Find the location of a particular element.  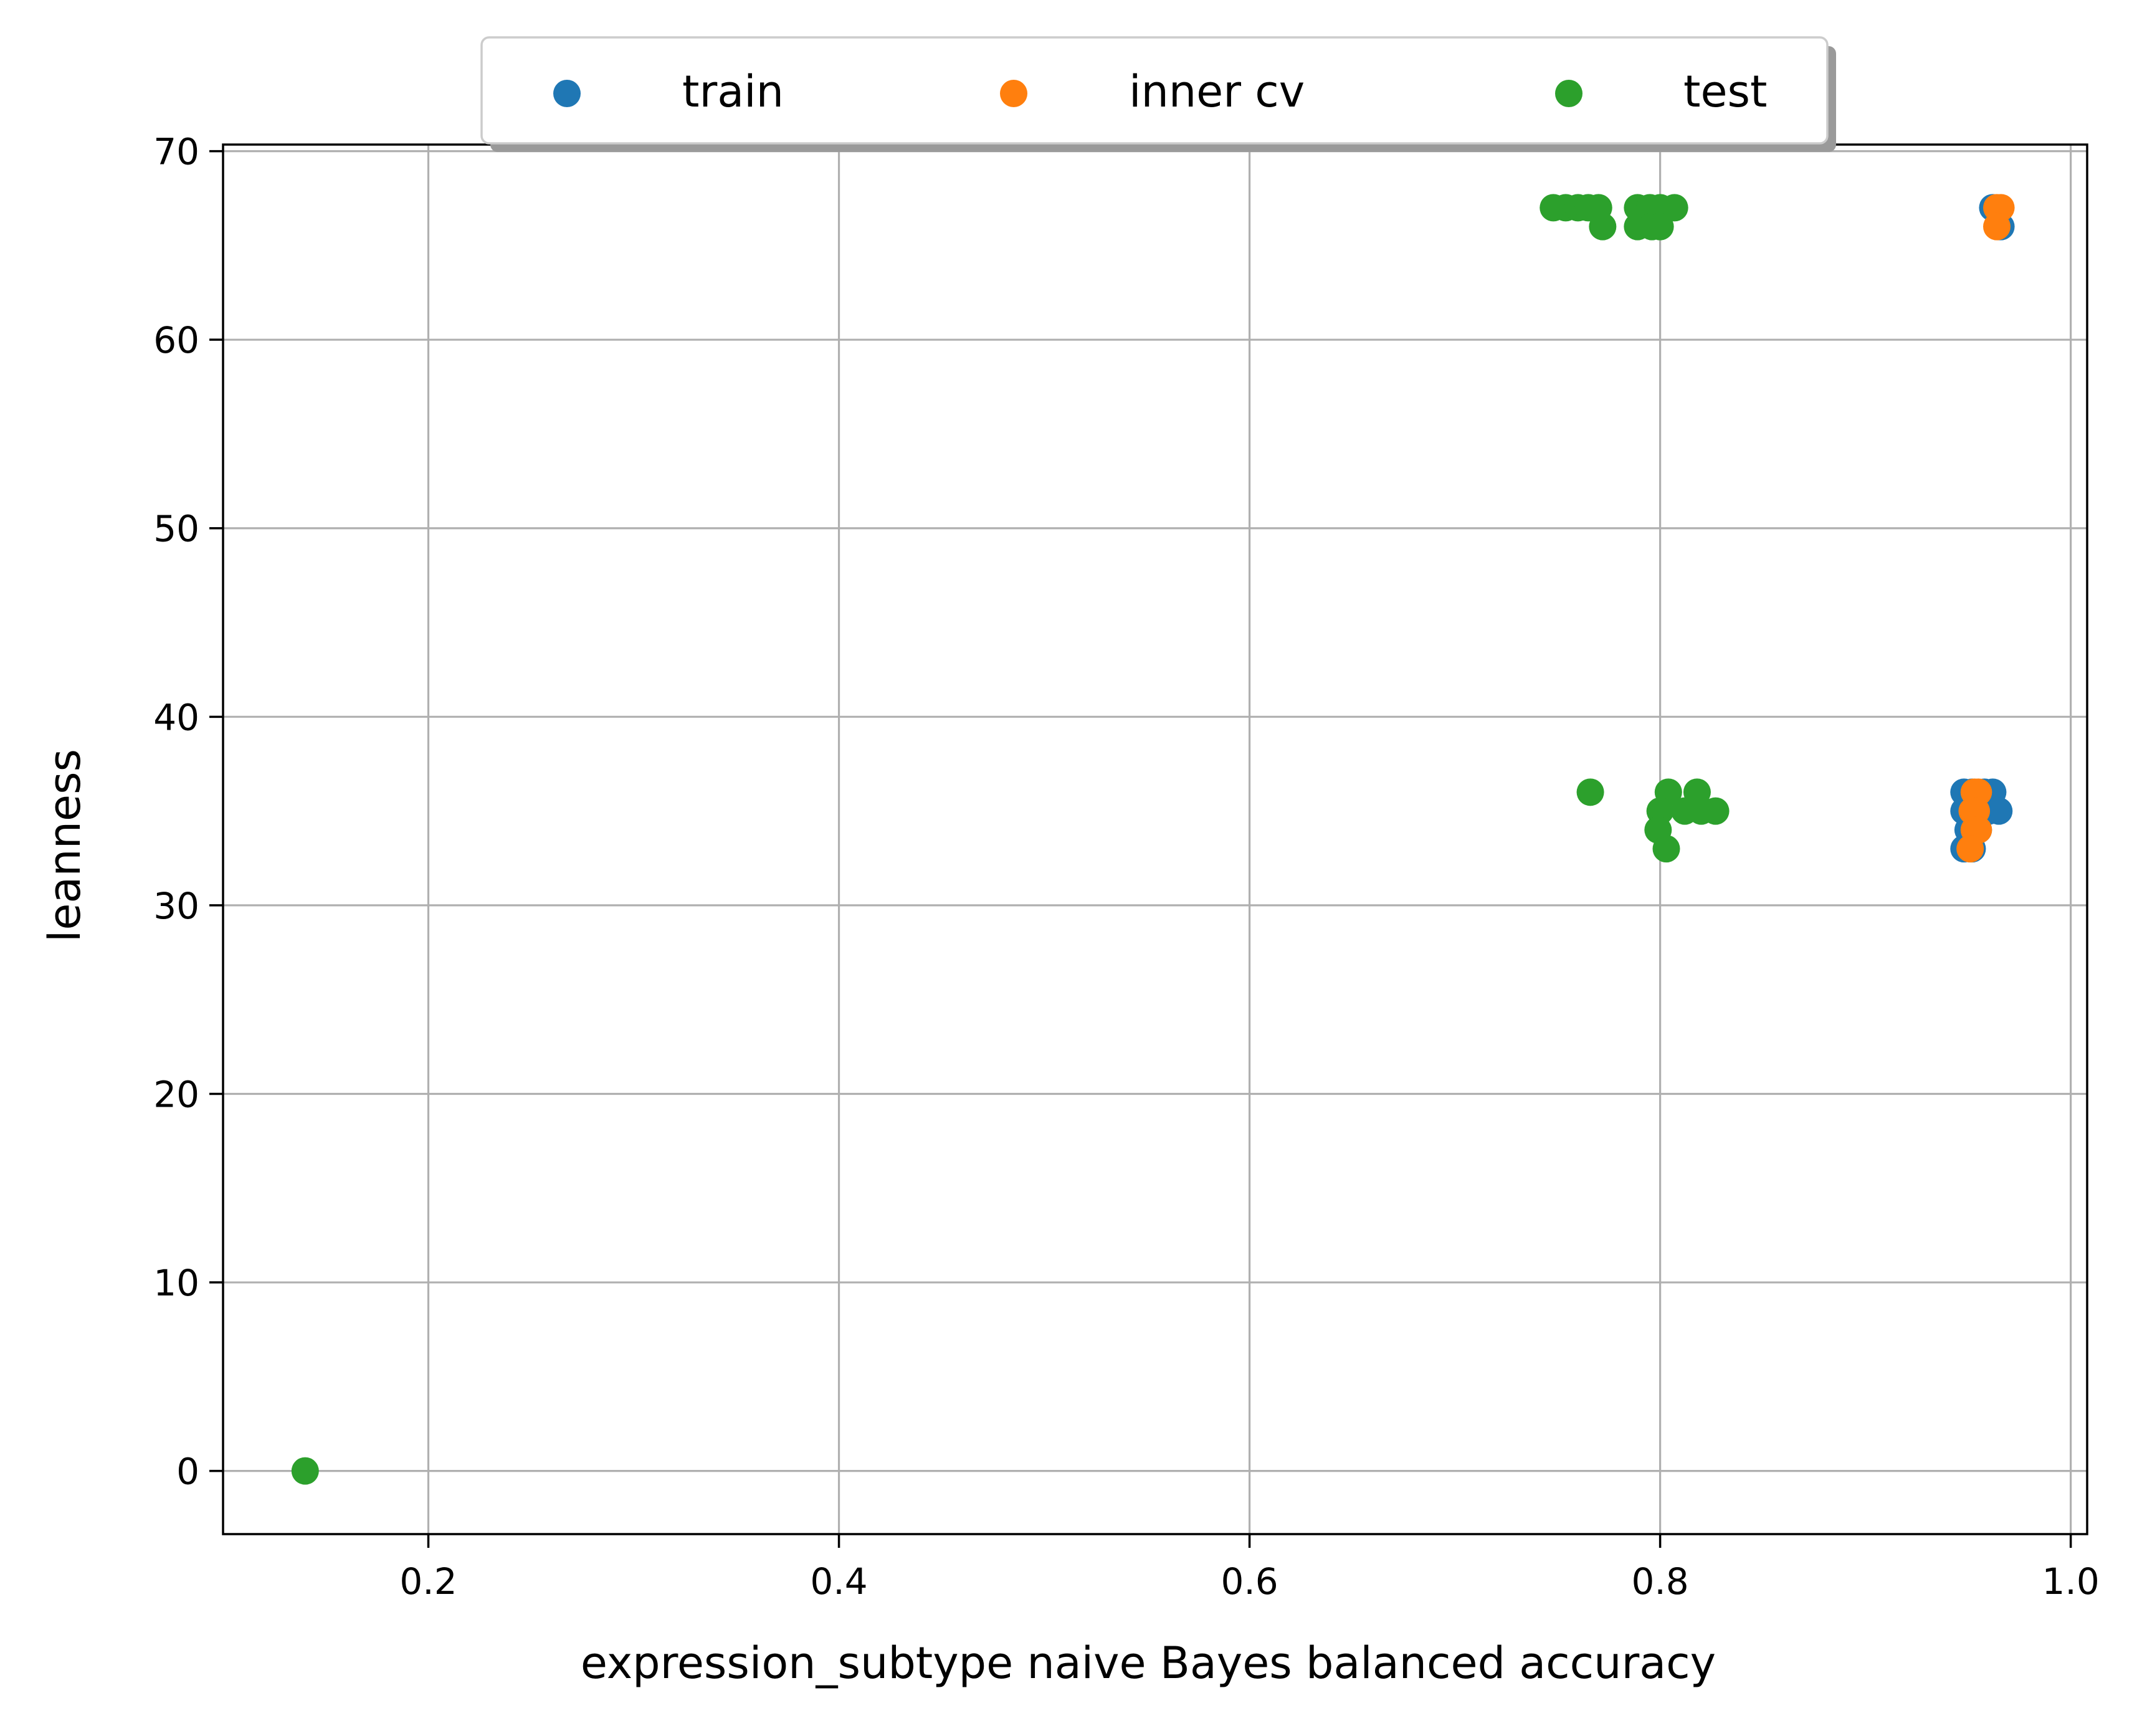

x-axis: 0.2 0.4 0.6 0.8 1.0 is located at coordinates (1249, 1568).